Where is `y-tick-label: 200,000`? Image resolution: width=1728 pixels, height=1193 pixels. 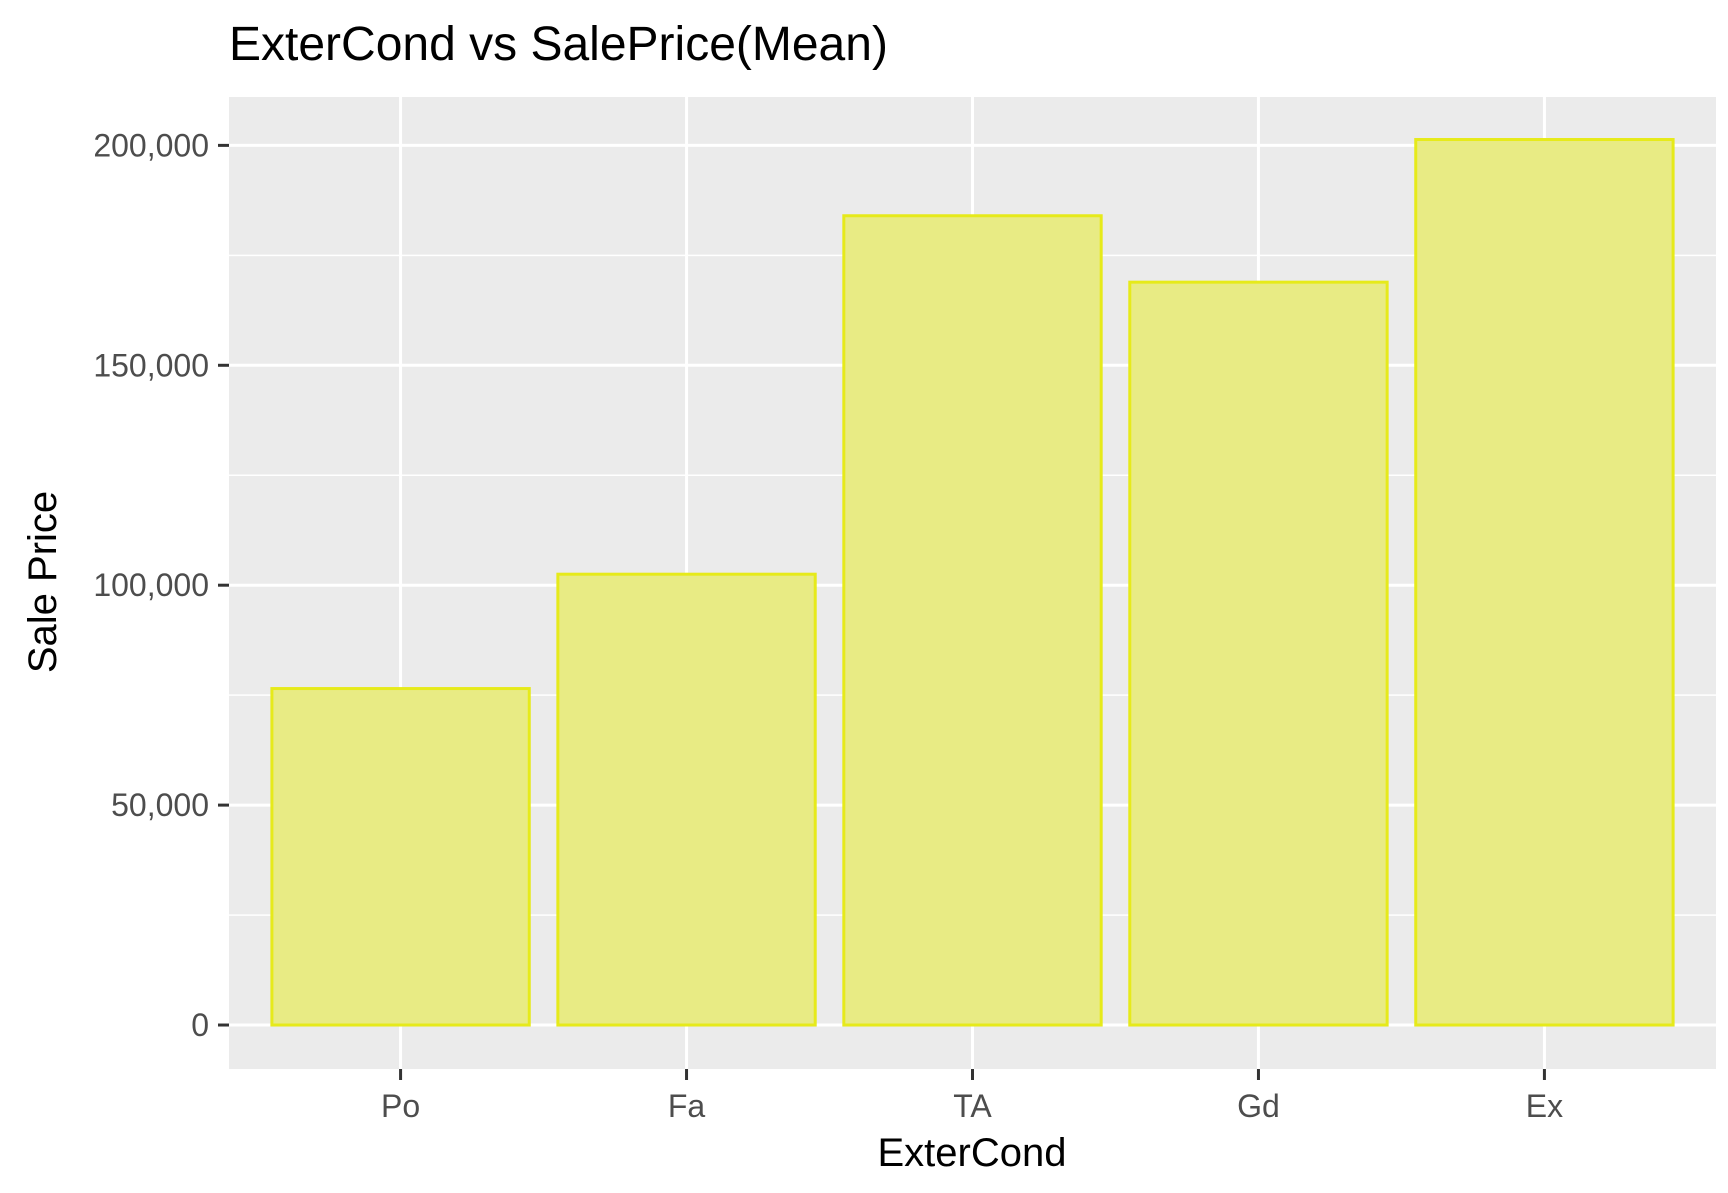 y-tick-label: 200,000 is located at coordinates (151, 145).